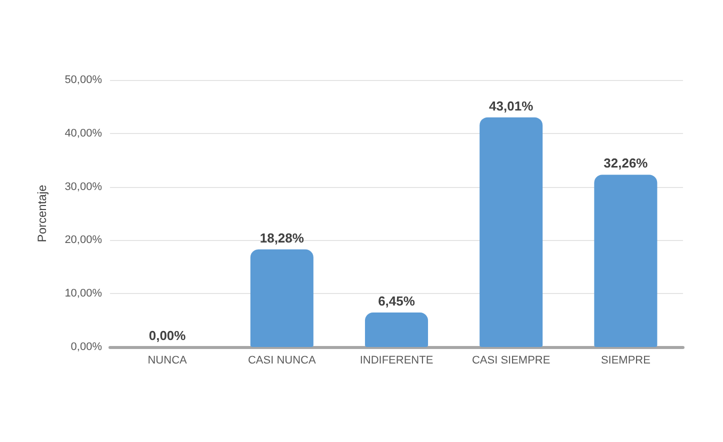 This screenshot has width=723, height=442. Describe the element at coordinates (83, 240) in the screenshot. I see `y-tick-label: 20,00%` at that location.